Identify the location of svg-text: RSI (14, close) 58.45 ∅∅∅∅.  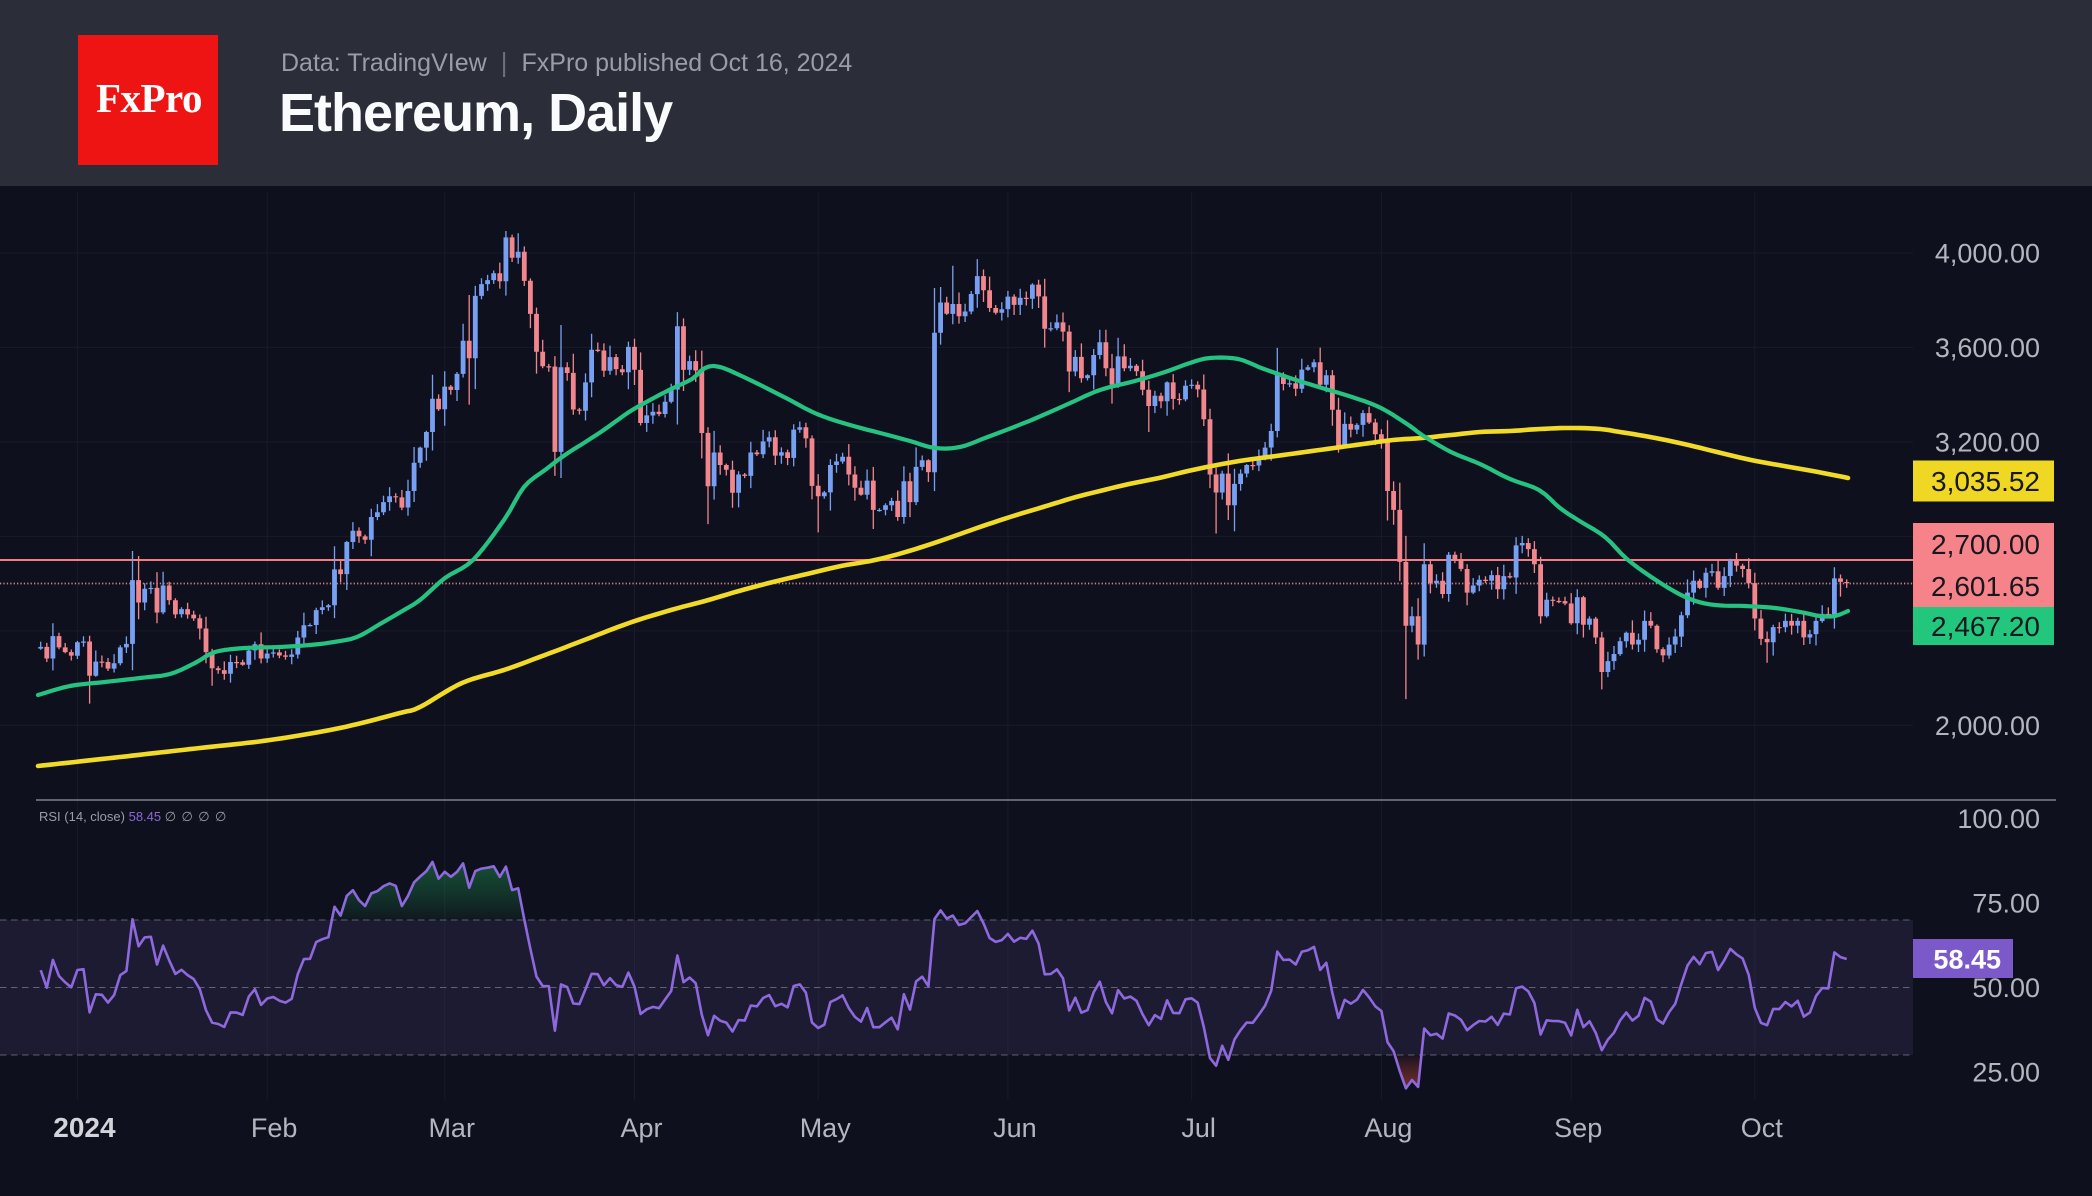
(135, 816).